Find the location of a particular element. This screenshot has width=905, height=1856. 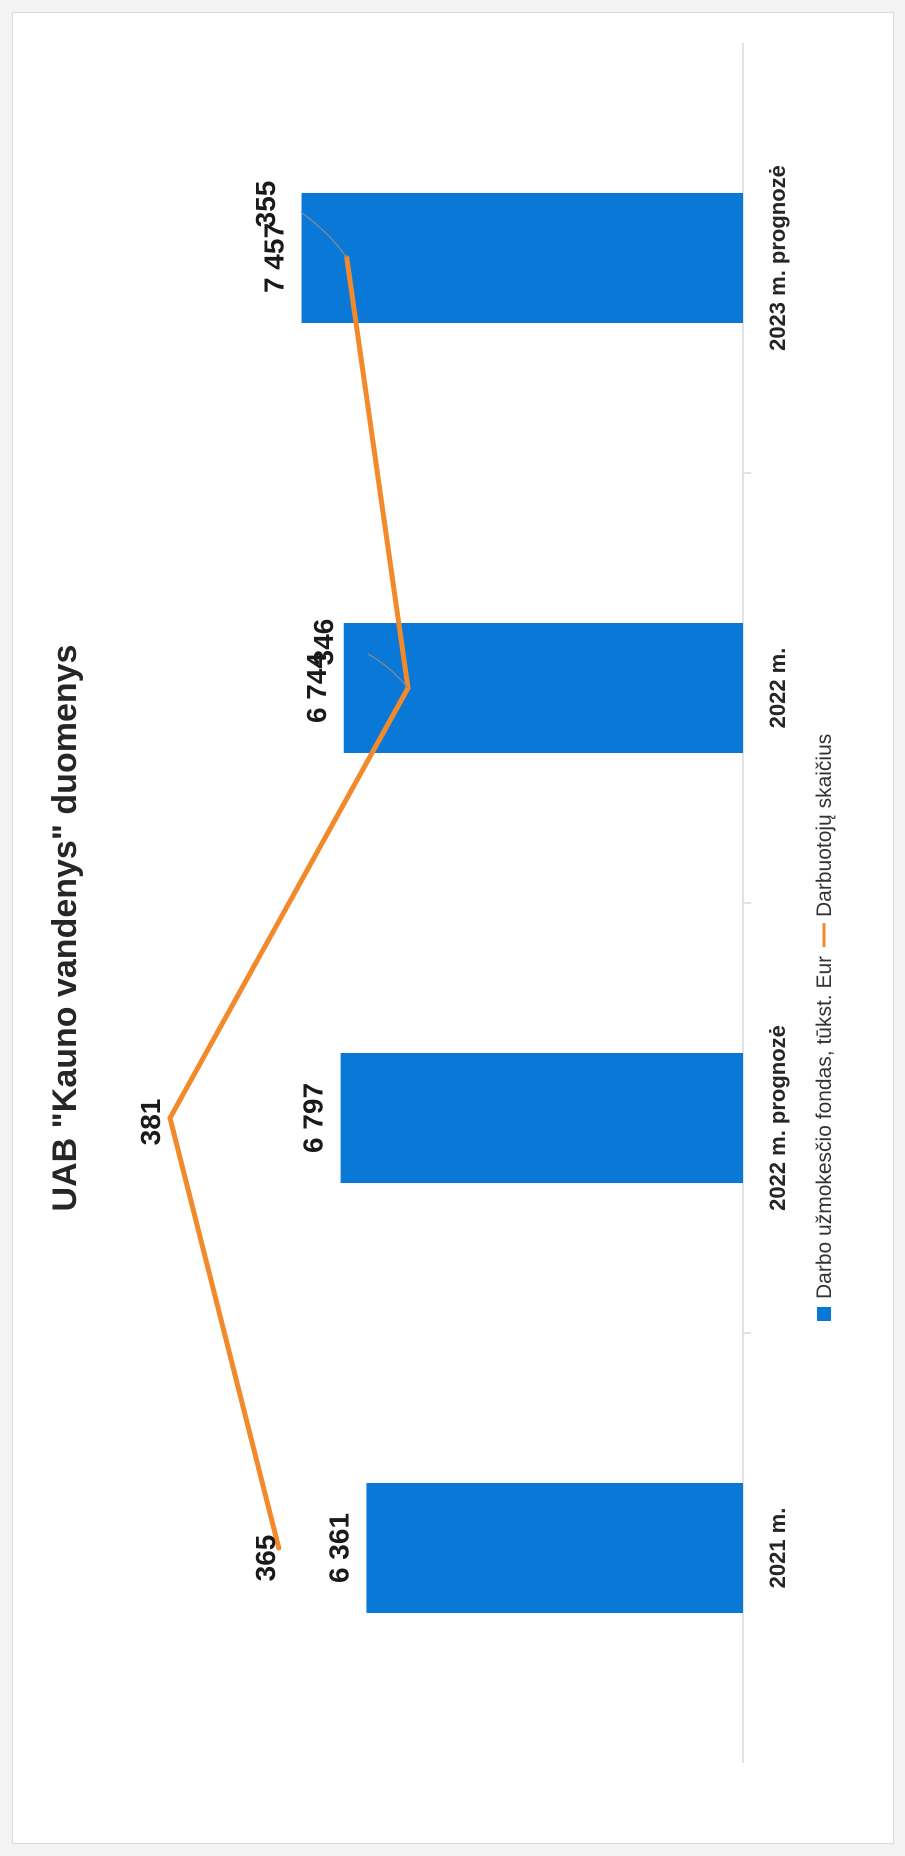

bar-value-label: 6 744 is located at coordinates (316, 688).